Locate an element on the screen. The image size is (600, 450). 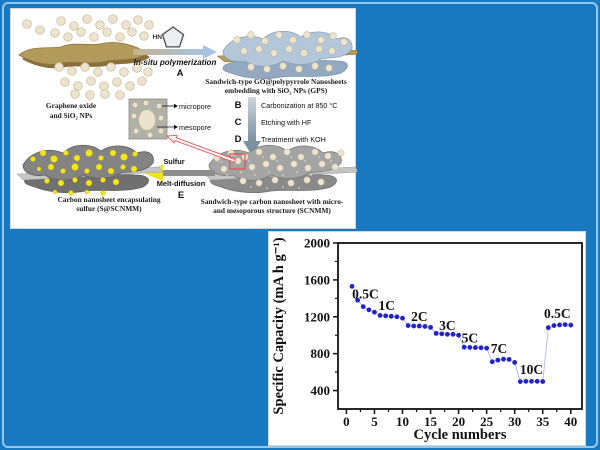
step-d-letter: D is located at coordinates (238, 139).